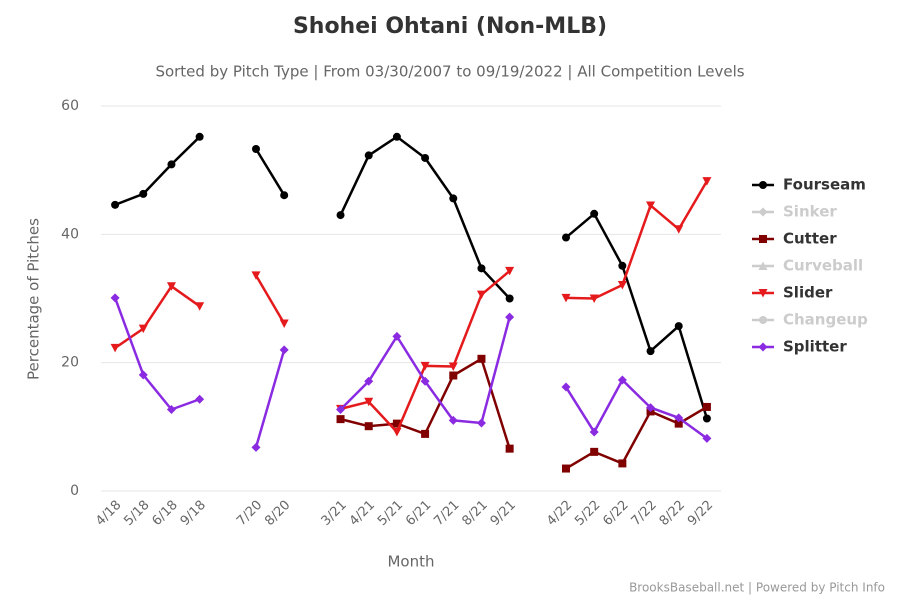 The height and width of the screenshot is (600, 900). I want to click on x-tick-label: 7/21, so click(446, 513).